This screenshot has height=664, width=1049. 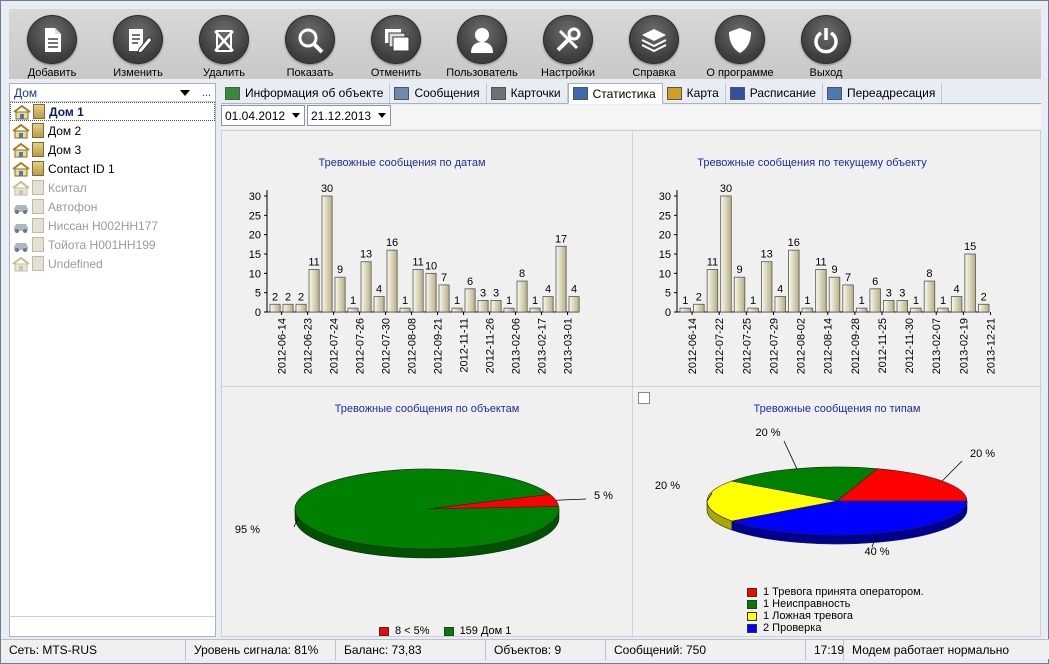 I want to click on toolbar-power-button: Выход, so click(x=826, y=44).